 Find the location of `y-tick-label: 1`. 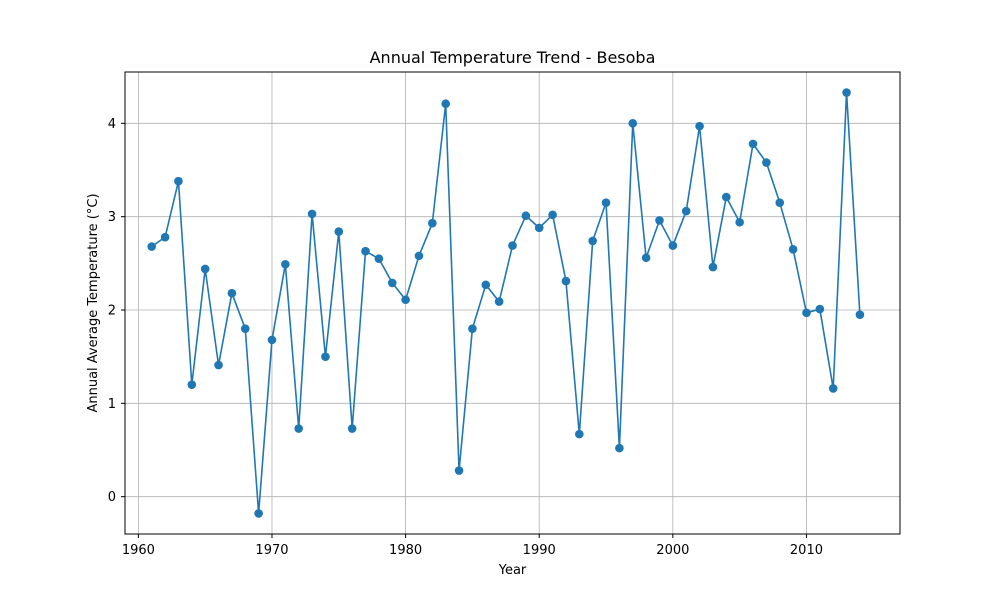

y-tick-label: 1 is located at coordinates (112, 404).